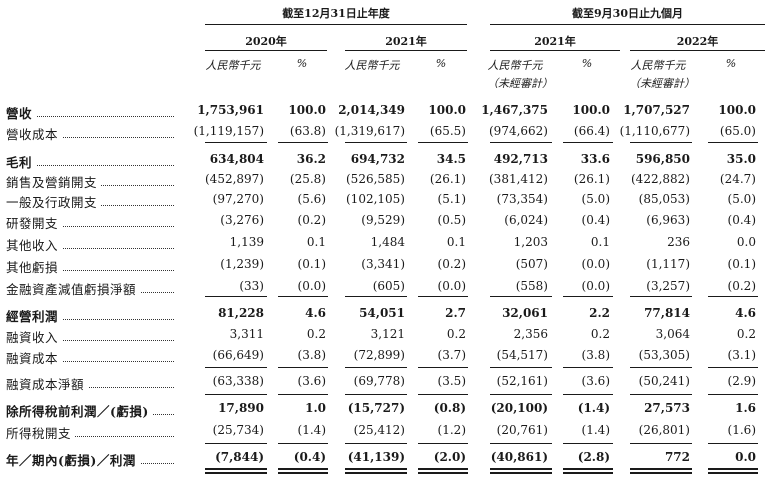 Image resolution: width=766 pixels, height=485 pixels. I want to click on row-label: 融資收入, so click(34, 336).